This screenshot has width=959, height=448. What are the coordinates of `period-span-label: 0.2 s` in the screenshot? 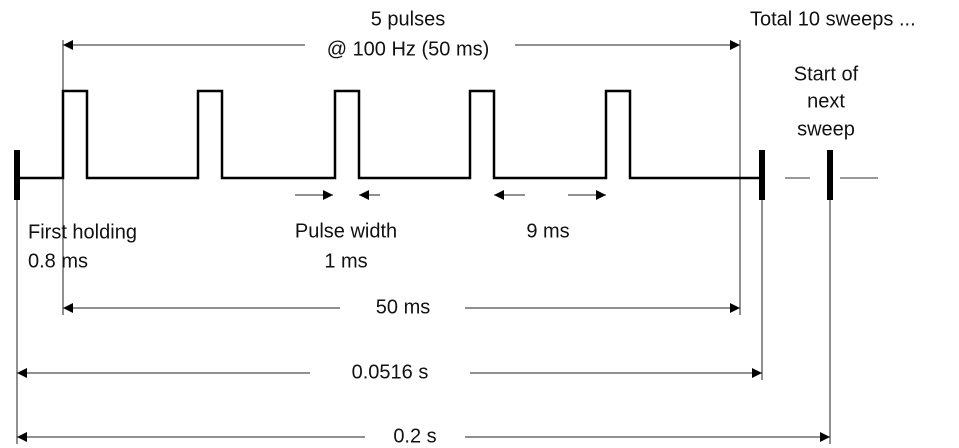 It's located at (414, 436).